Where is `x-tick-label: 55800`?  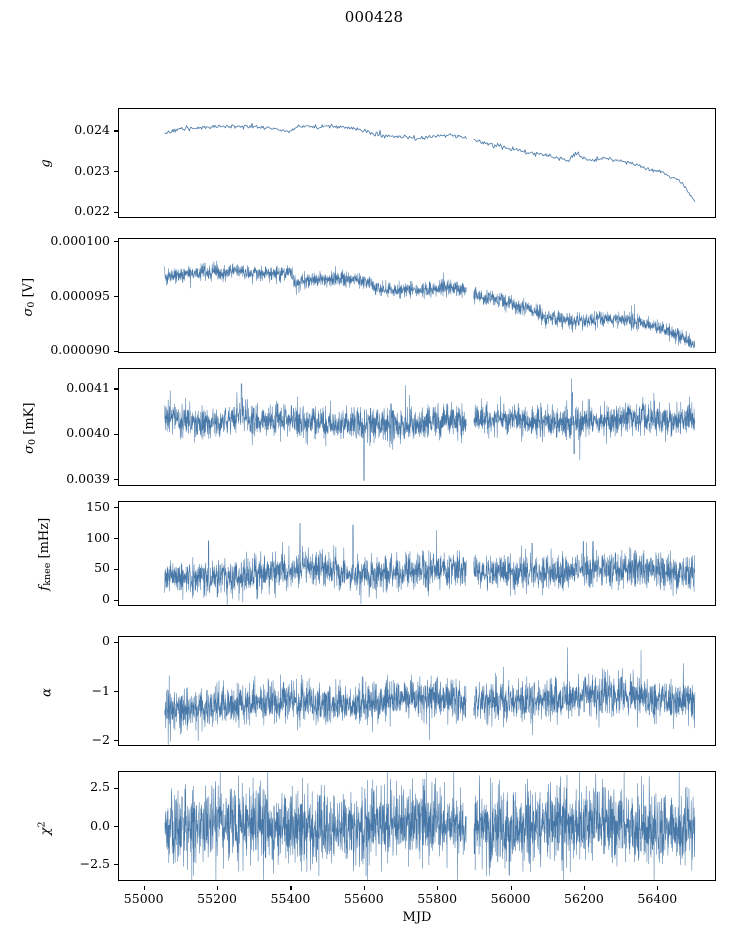 x-tick-label: 55800 is located at coordinates (437, 898).